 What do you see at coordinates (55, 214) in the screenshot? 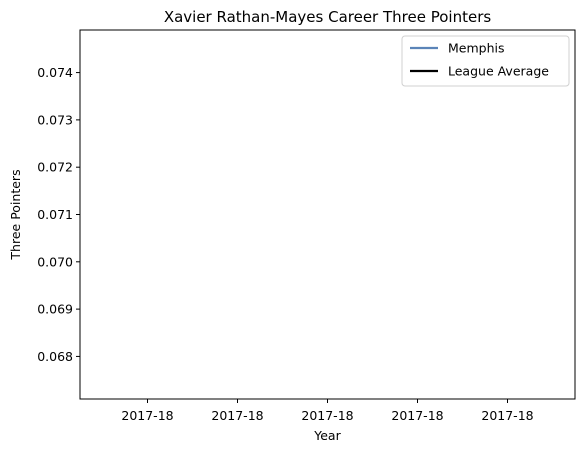
I see `y-tick-label: 0.071` at bounding box center [55, 214].